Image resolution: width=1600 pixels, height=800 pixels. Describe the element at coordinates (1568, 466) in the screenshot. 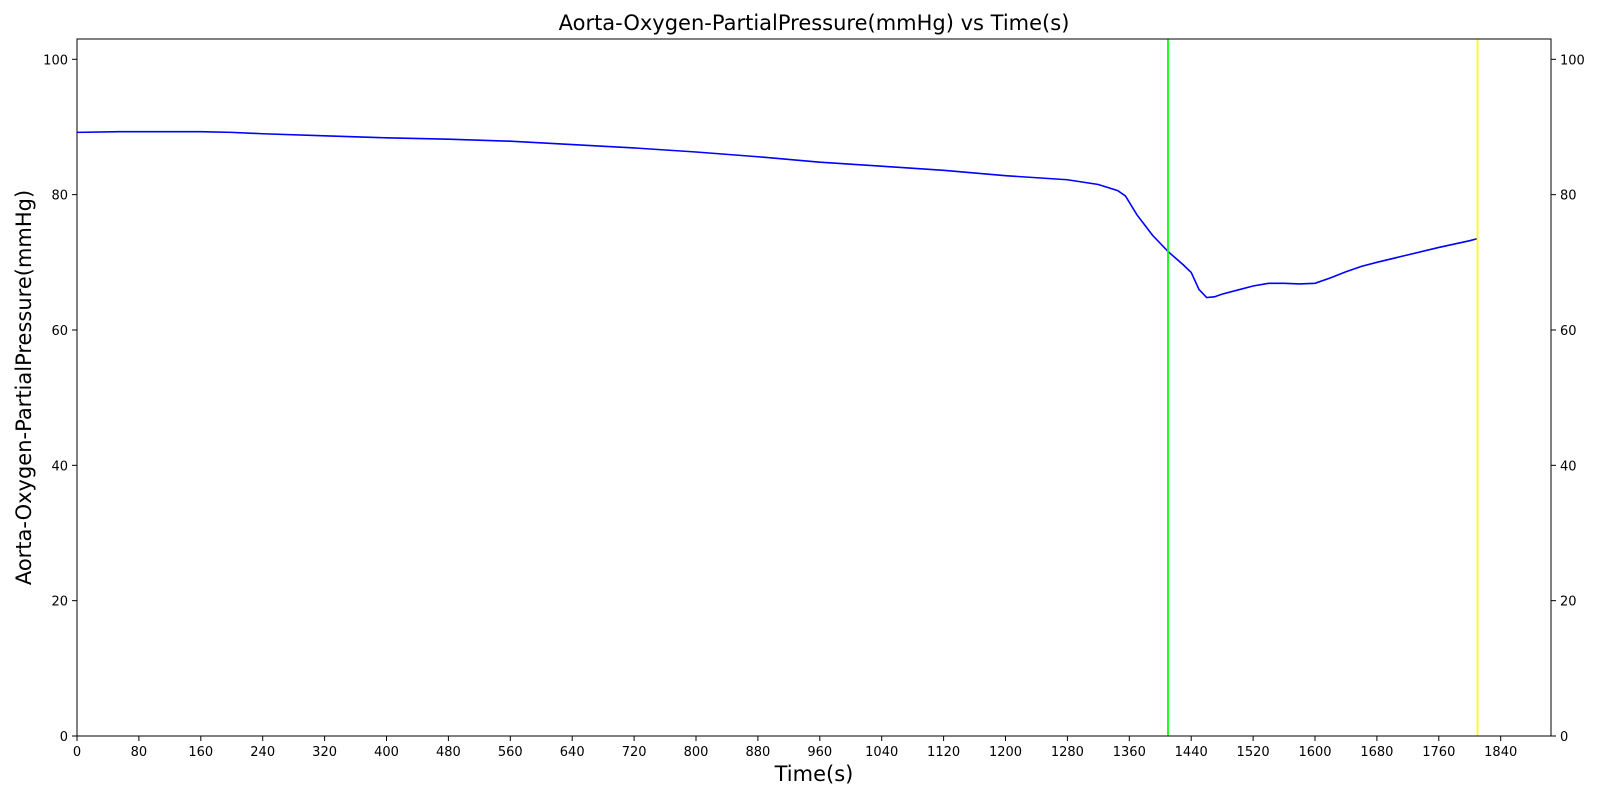

I see `right-y-tick-label: 40` at that location.